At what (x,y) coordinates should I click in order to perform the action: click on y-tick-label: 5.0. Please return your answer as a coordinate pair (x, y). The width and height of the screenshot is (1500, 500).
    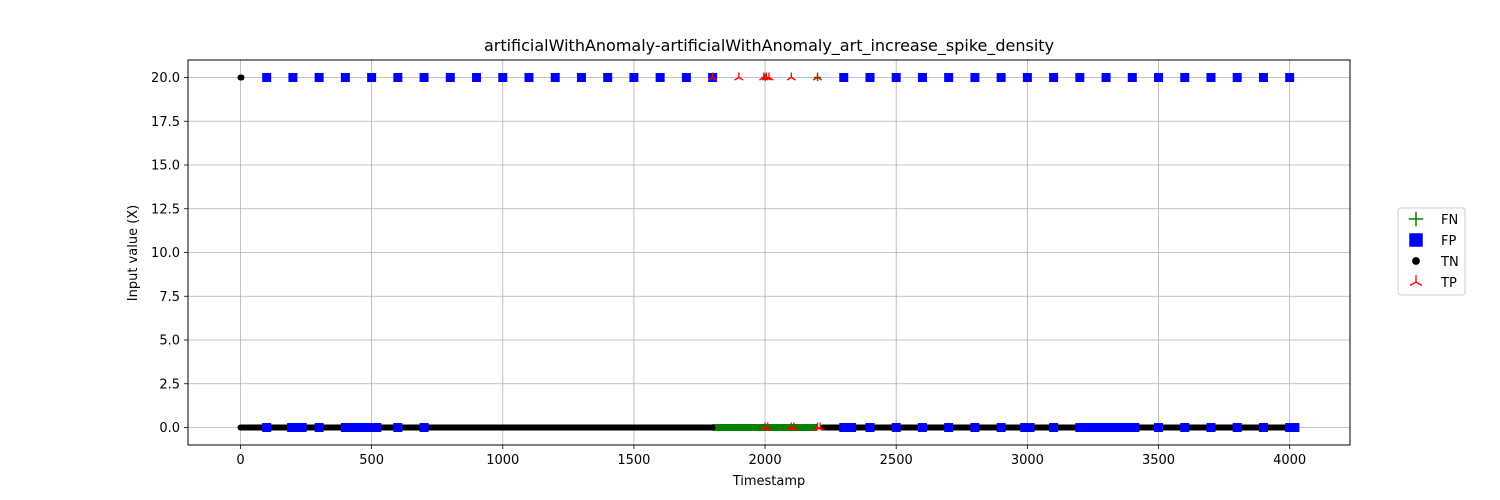
    Looking at the image, I should click on (169, 341).